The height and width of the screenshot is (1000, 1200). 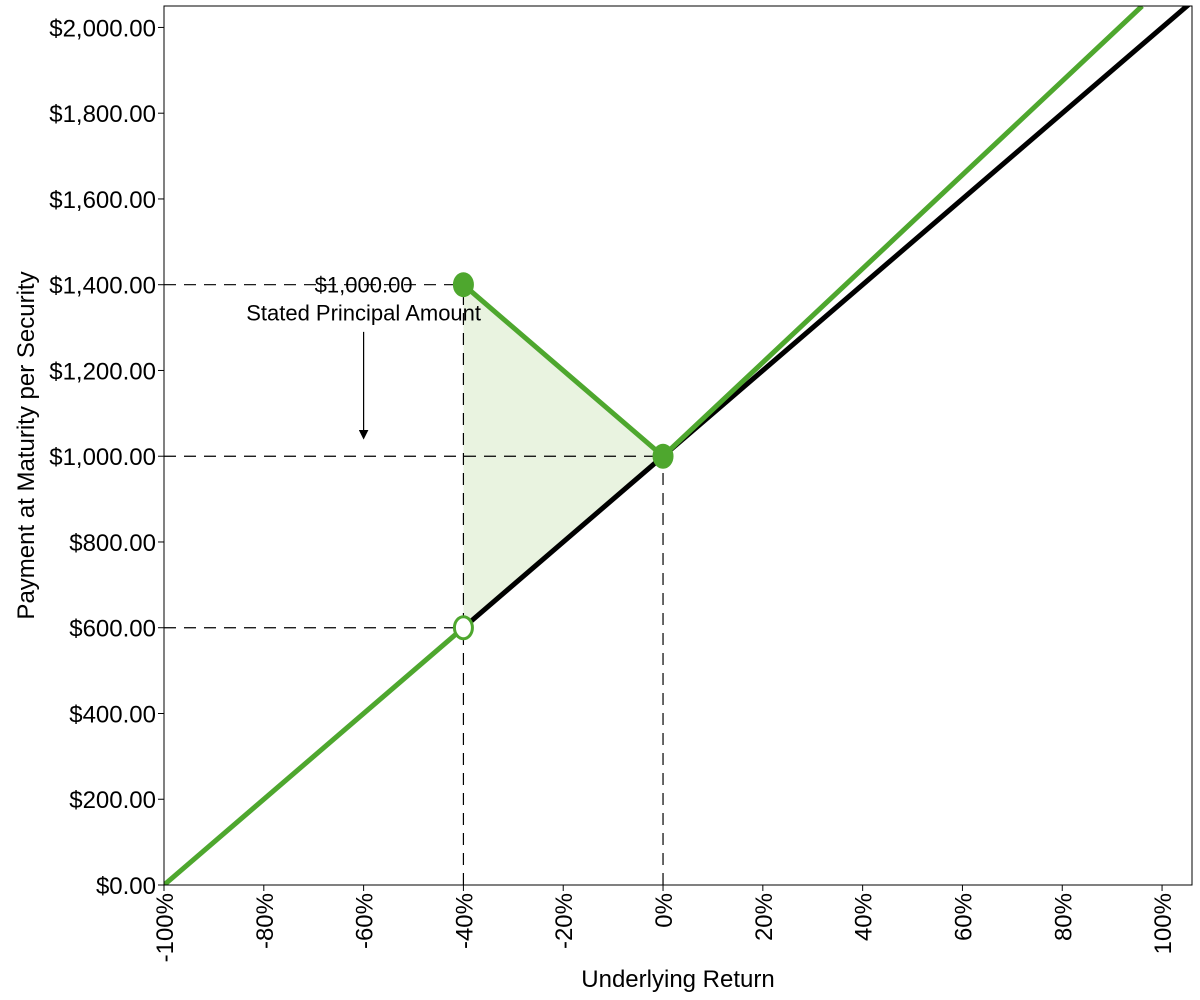 What do you see at coordinates (102, 114) in the screenshot?
I see `y-tick-label: $1,800.00` at bounding box center [102, 114].